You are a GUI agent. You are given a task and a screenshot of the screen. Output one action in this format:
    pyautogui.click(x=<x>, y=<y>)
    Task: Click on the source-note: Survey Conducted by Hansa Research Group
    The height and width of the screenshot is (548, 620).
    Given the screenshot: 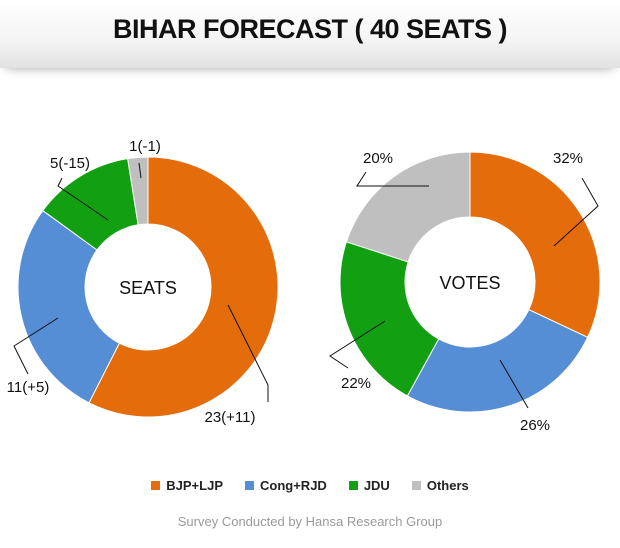 What is the action you would take?
    pyautogui.click(x=310, y=521)
    